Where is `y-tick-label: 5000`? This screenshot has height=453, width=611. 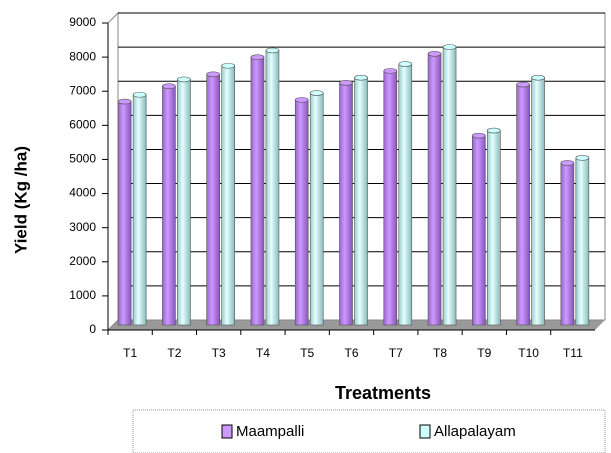
y-tick-label: 5000 is located at coordinates (82, 159).